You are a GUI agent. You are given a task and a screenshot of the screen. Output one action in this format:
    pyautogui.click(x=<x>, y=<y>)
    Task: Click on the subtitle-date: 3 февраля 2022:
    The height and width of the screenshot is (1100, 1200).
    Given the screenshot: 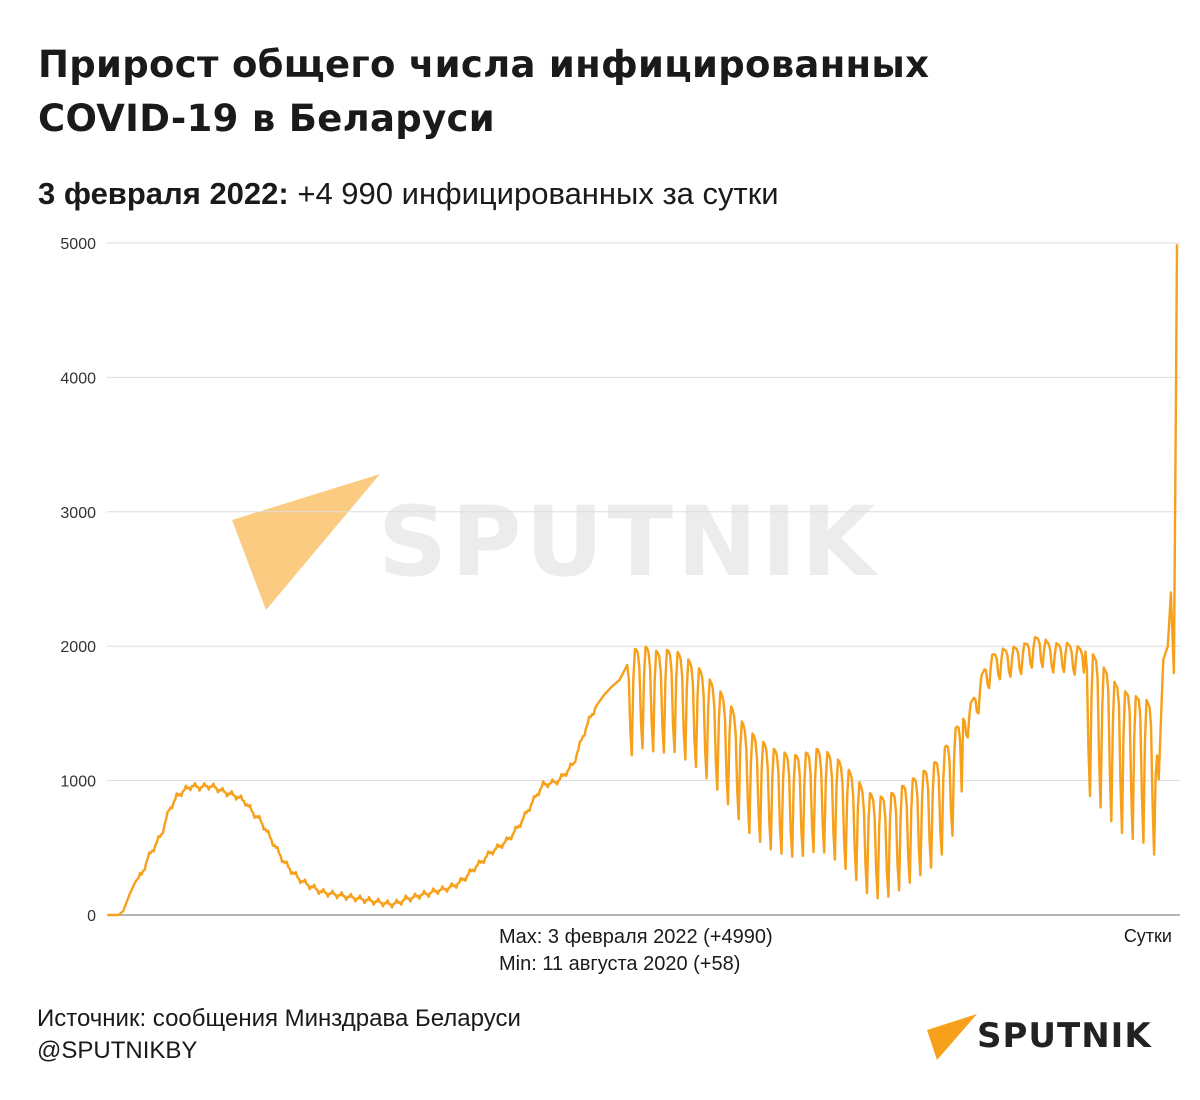 What is the action you would take?
    pyautogui.click(x=163, y=193)
    